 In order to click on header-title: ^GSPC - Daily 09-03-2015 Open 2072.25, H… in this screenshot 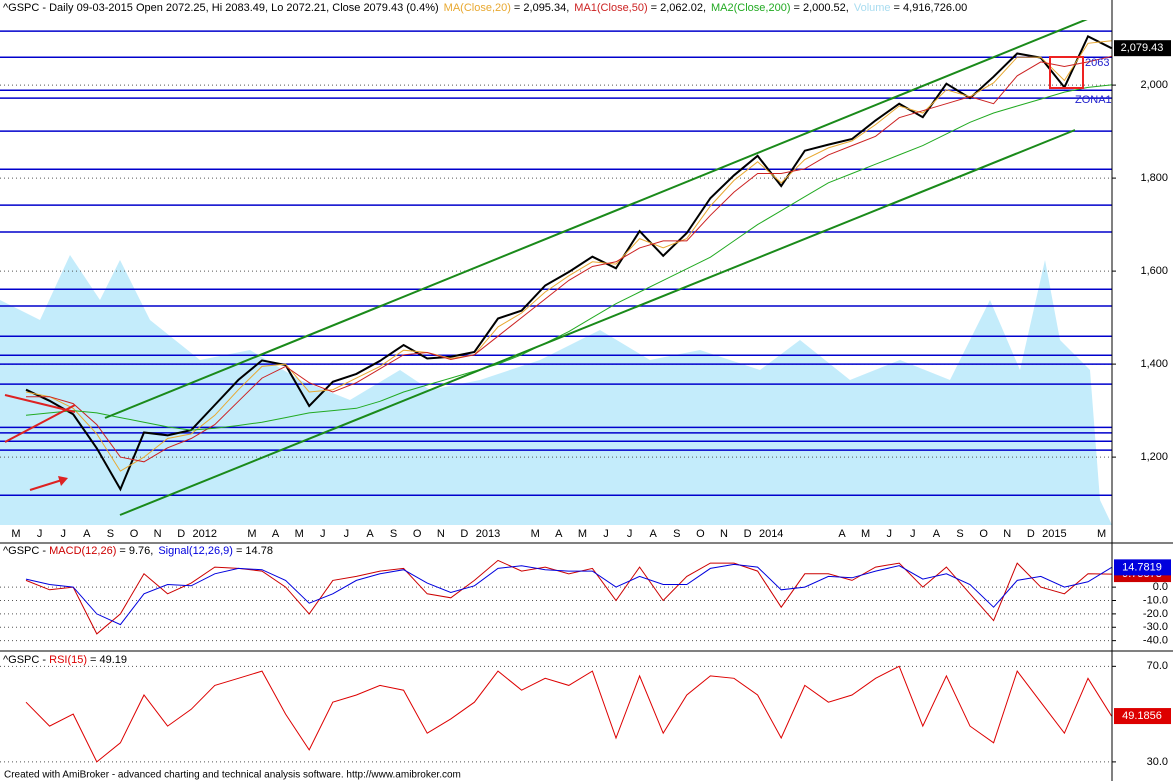, I will do `click(221, 8)`.